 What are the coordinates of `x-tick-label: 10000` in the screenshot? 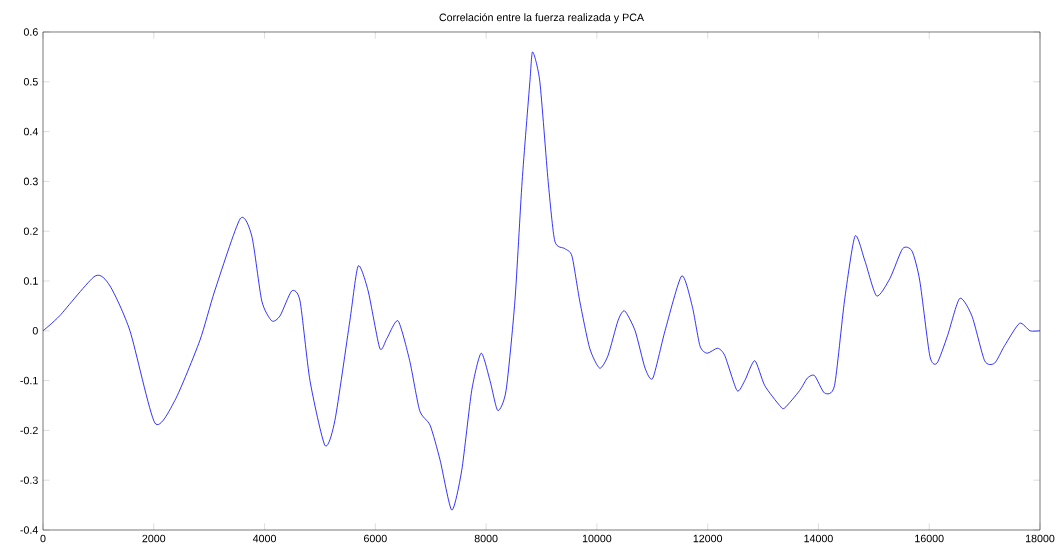 It's located at (597, 538).